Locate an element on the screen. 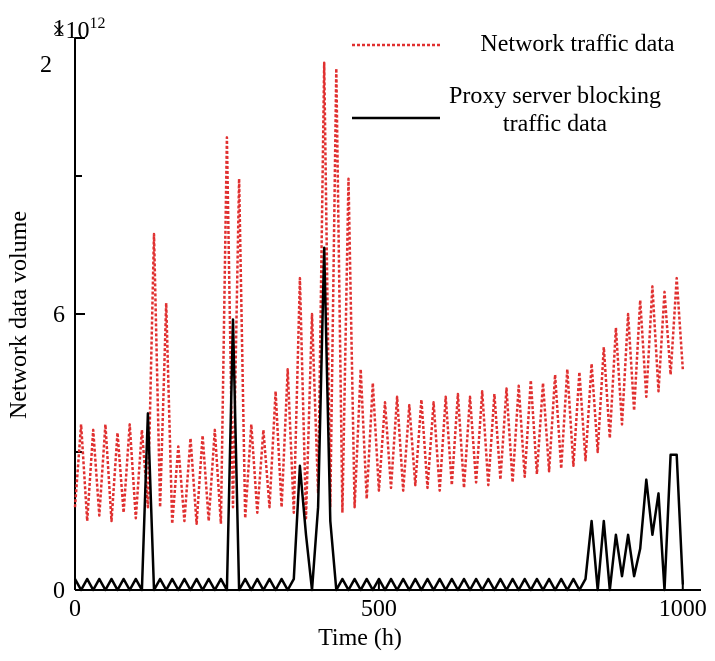  y-tick-label: 6 is located at coordinates (59, 315).